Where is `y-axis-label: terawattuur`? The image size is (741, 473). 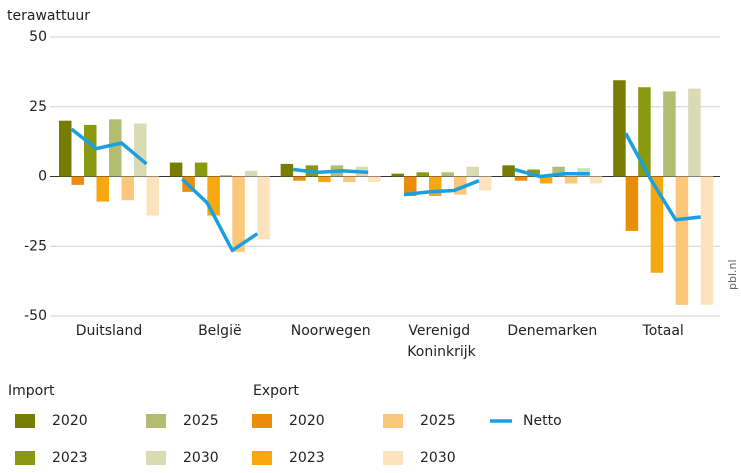
y-axis-label: terawattuur is located at coordinates (48, 16).